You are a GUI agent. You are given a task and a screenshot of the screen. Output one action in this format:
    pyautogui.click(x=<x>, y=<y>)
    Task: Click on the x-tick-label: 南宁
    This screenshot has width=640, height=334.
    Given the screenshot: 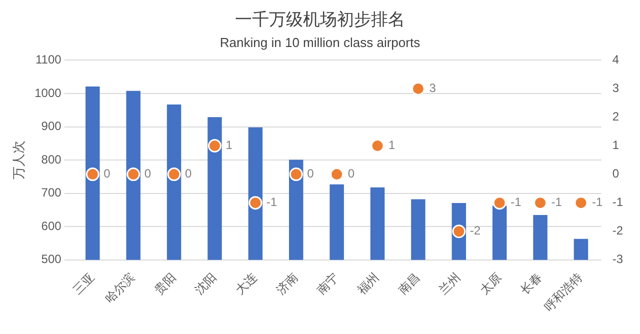 What is the action you would take?
    pyautogui.click(x=328, y=284)
    